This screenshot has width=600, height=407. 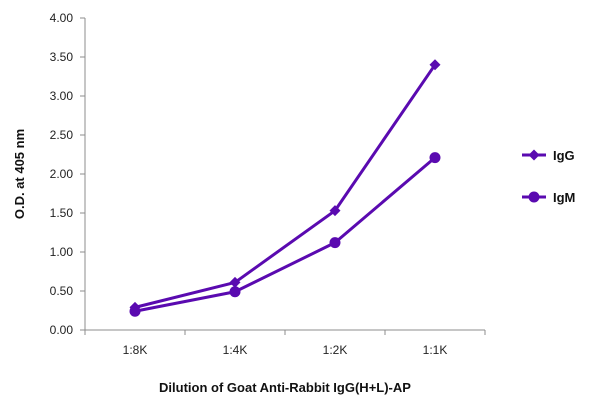 What do you see at coordinates (534, 155) in the screenshot?
I see `legend-marker-igg` at bounding box center [534, 155].